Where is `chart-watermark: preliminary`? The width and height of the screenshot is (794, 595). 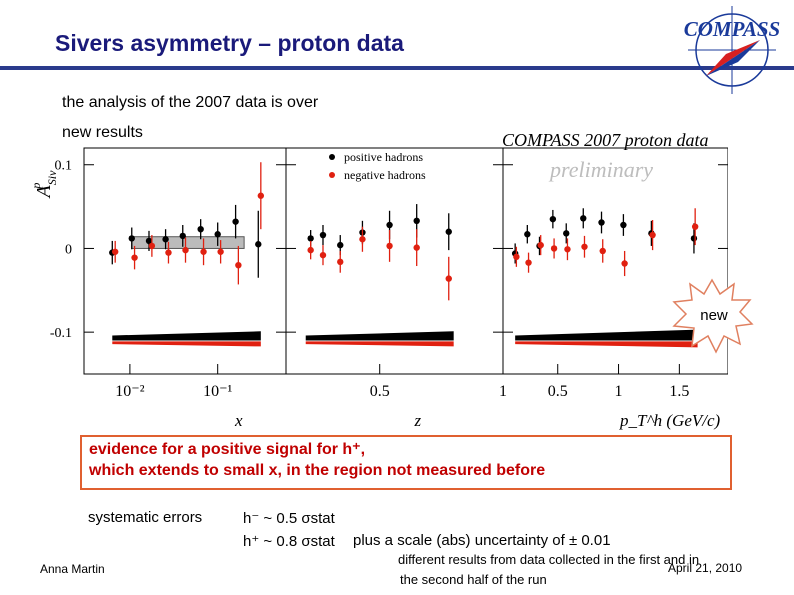
chart-watermark: preliminary is located at coordinates (600, 169).